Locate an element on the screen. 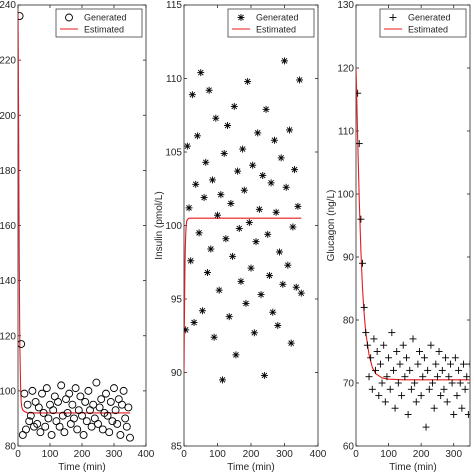 This screenshot has width=474, height=474. glucagon-y-tick-label: 120 is located at coordinates (345, 69).